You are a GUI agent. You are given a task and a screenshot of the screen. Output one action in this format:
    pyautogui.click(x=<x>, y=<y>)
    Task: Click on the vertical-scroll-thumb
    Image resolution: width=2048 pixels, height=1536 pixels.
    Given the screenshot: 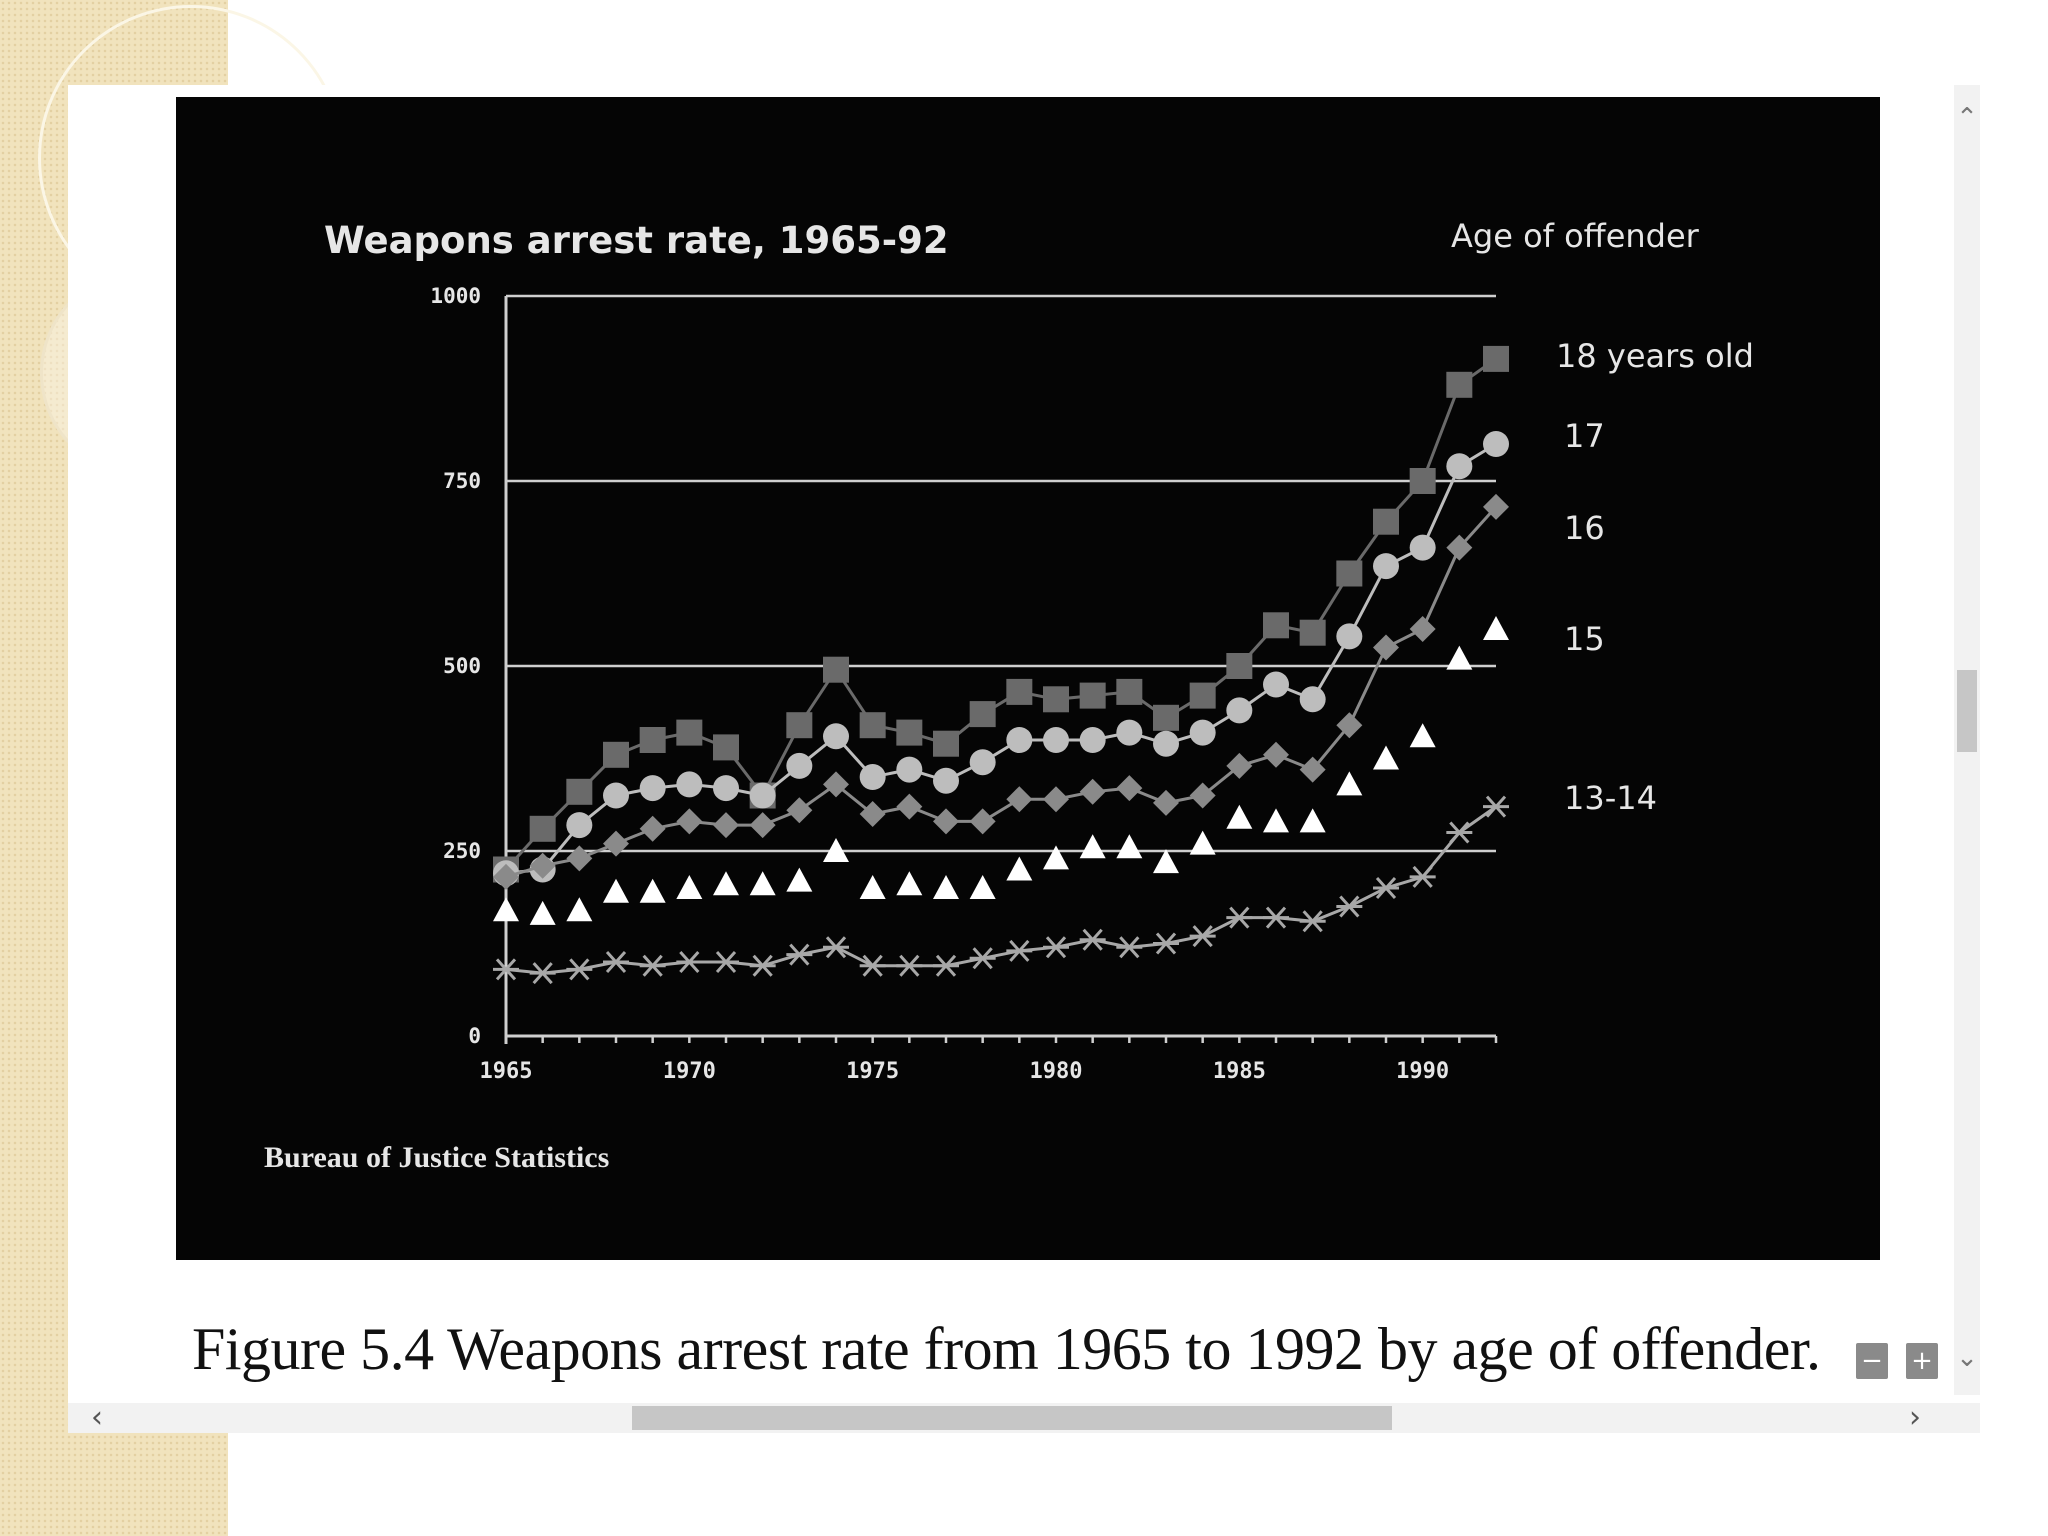 What is the action you would take?
    pyautogui.click(x=1967, y=711)
    